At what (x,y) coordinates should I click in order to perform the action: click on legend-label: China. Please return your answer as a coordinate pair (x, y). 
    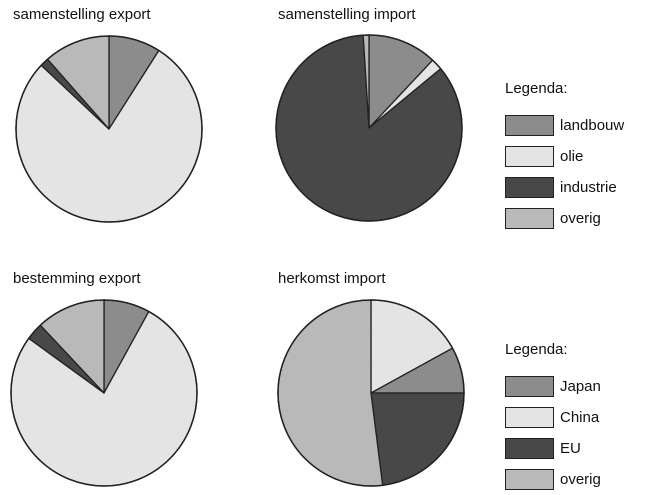
    Looking at the image, I should click on (580, 417).